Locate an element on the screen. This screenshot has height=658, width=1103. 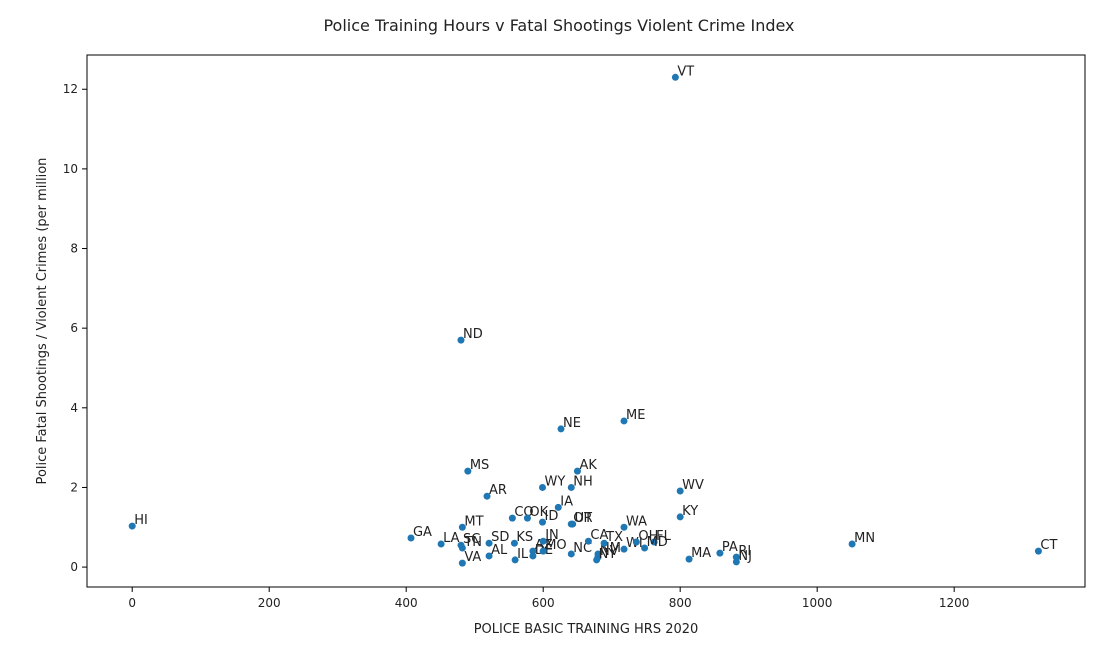
point-label: KY is located at coordinates (690, 511).